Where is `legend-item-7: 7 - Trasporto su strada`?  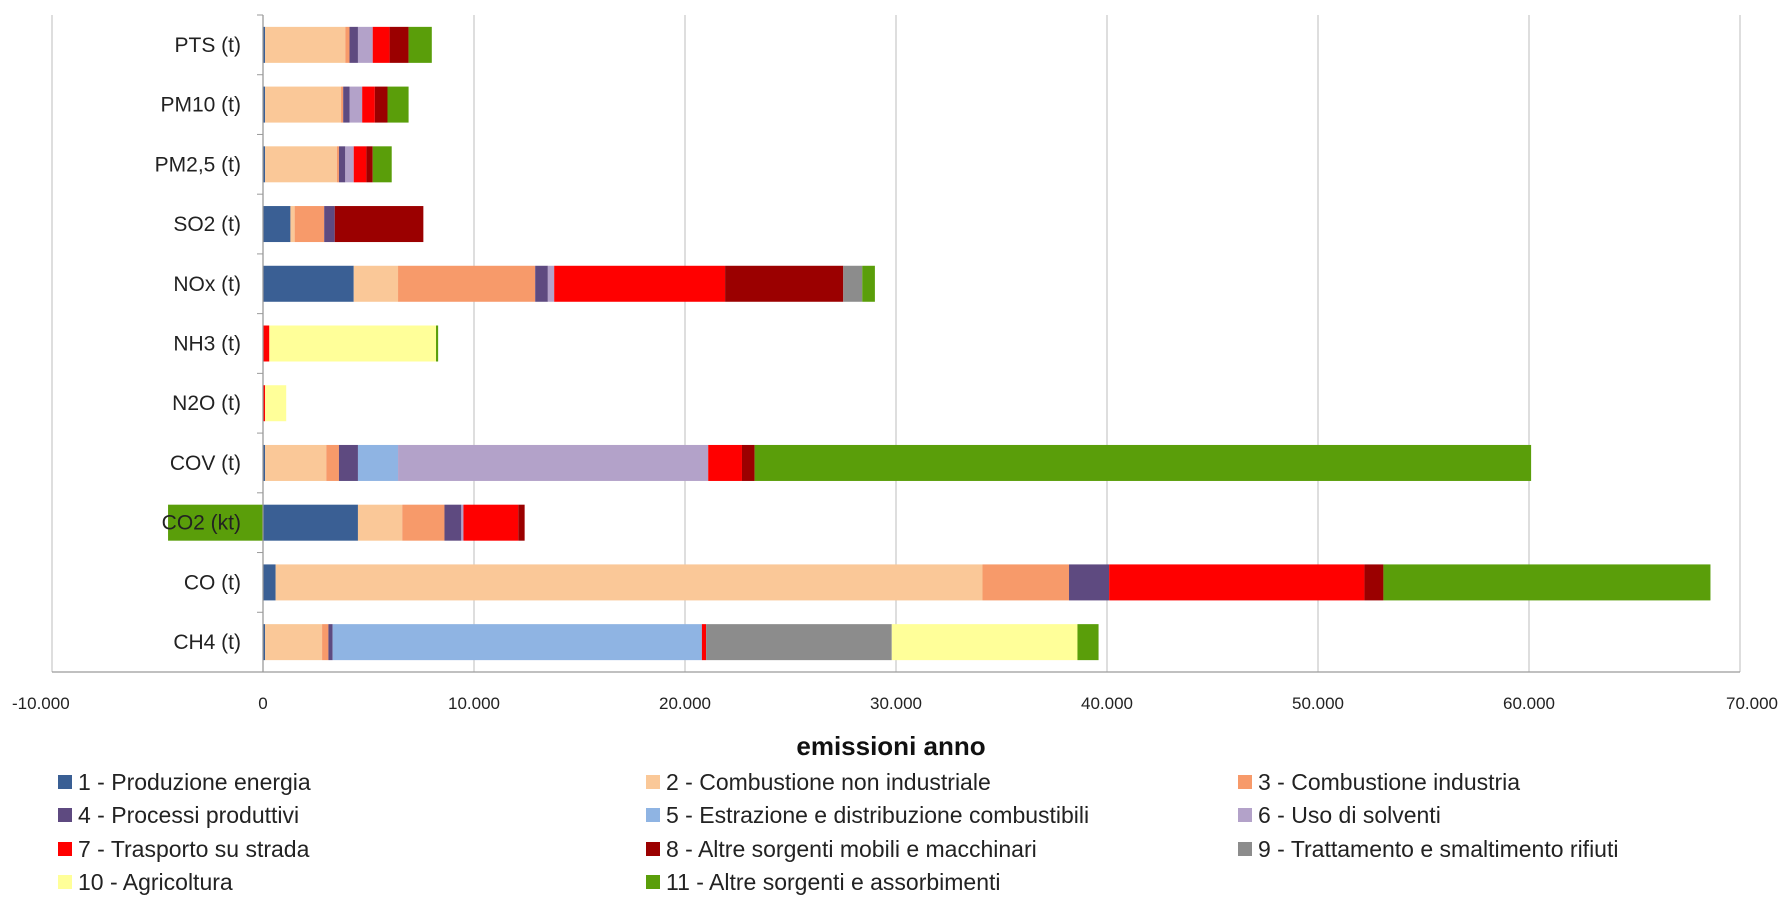 legend-item-7: 7 - Trasporto su strada is located at coordinates (184, 849).